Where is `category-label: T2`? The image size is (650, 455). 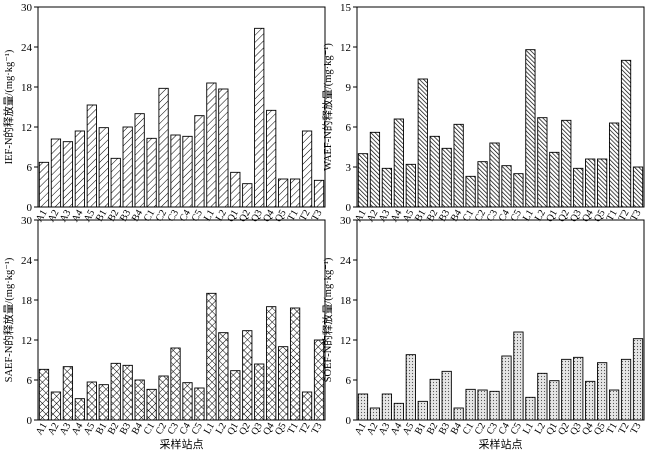
category-label: T2 is located at coordinates (305, 215).